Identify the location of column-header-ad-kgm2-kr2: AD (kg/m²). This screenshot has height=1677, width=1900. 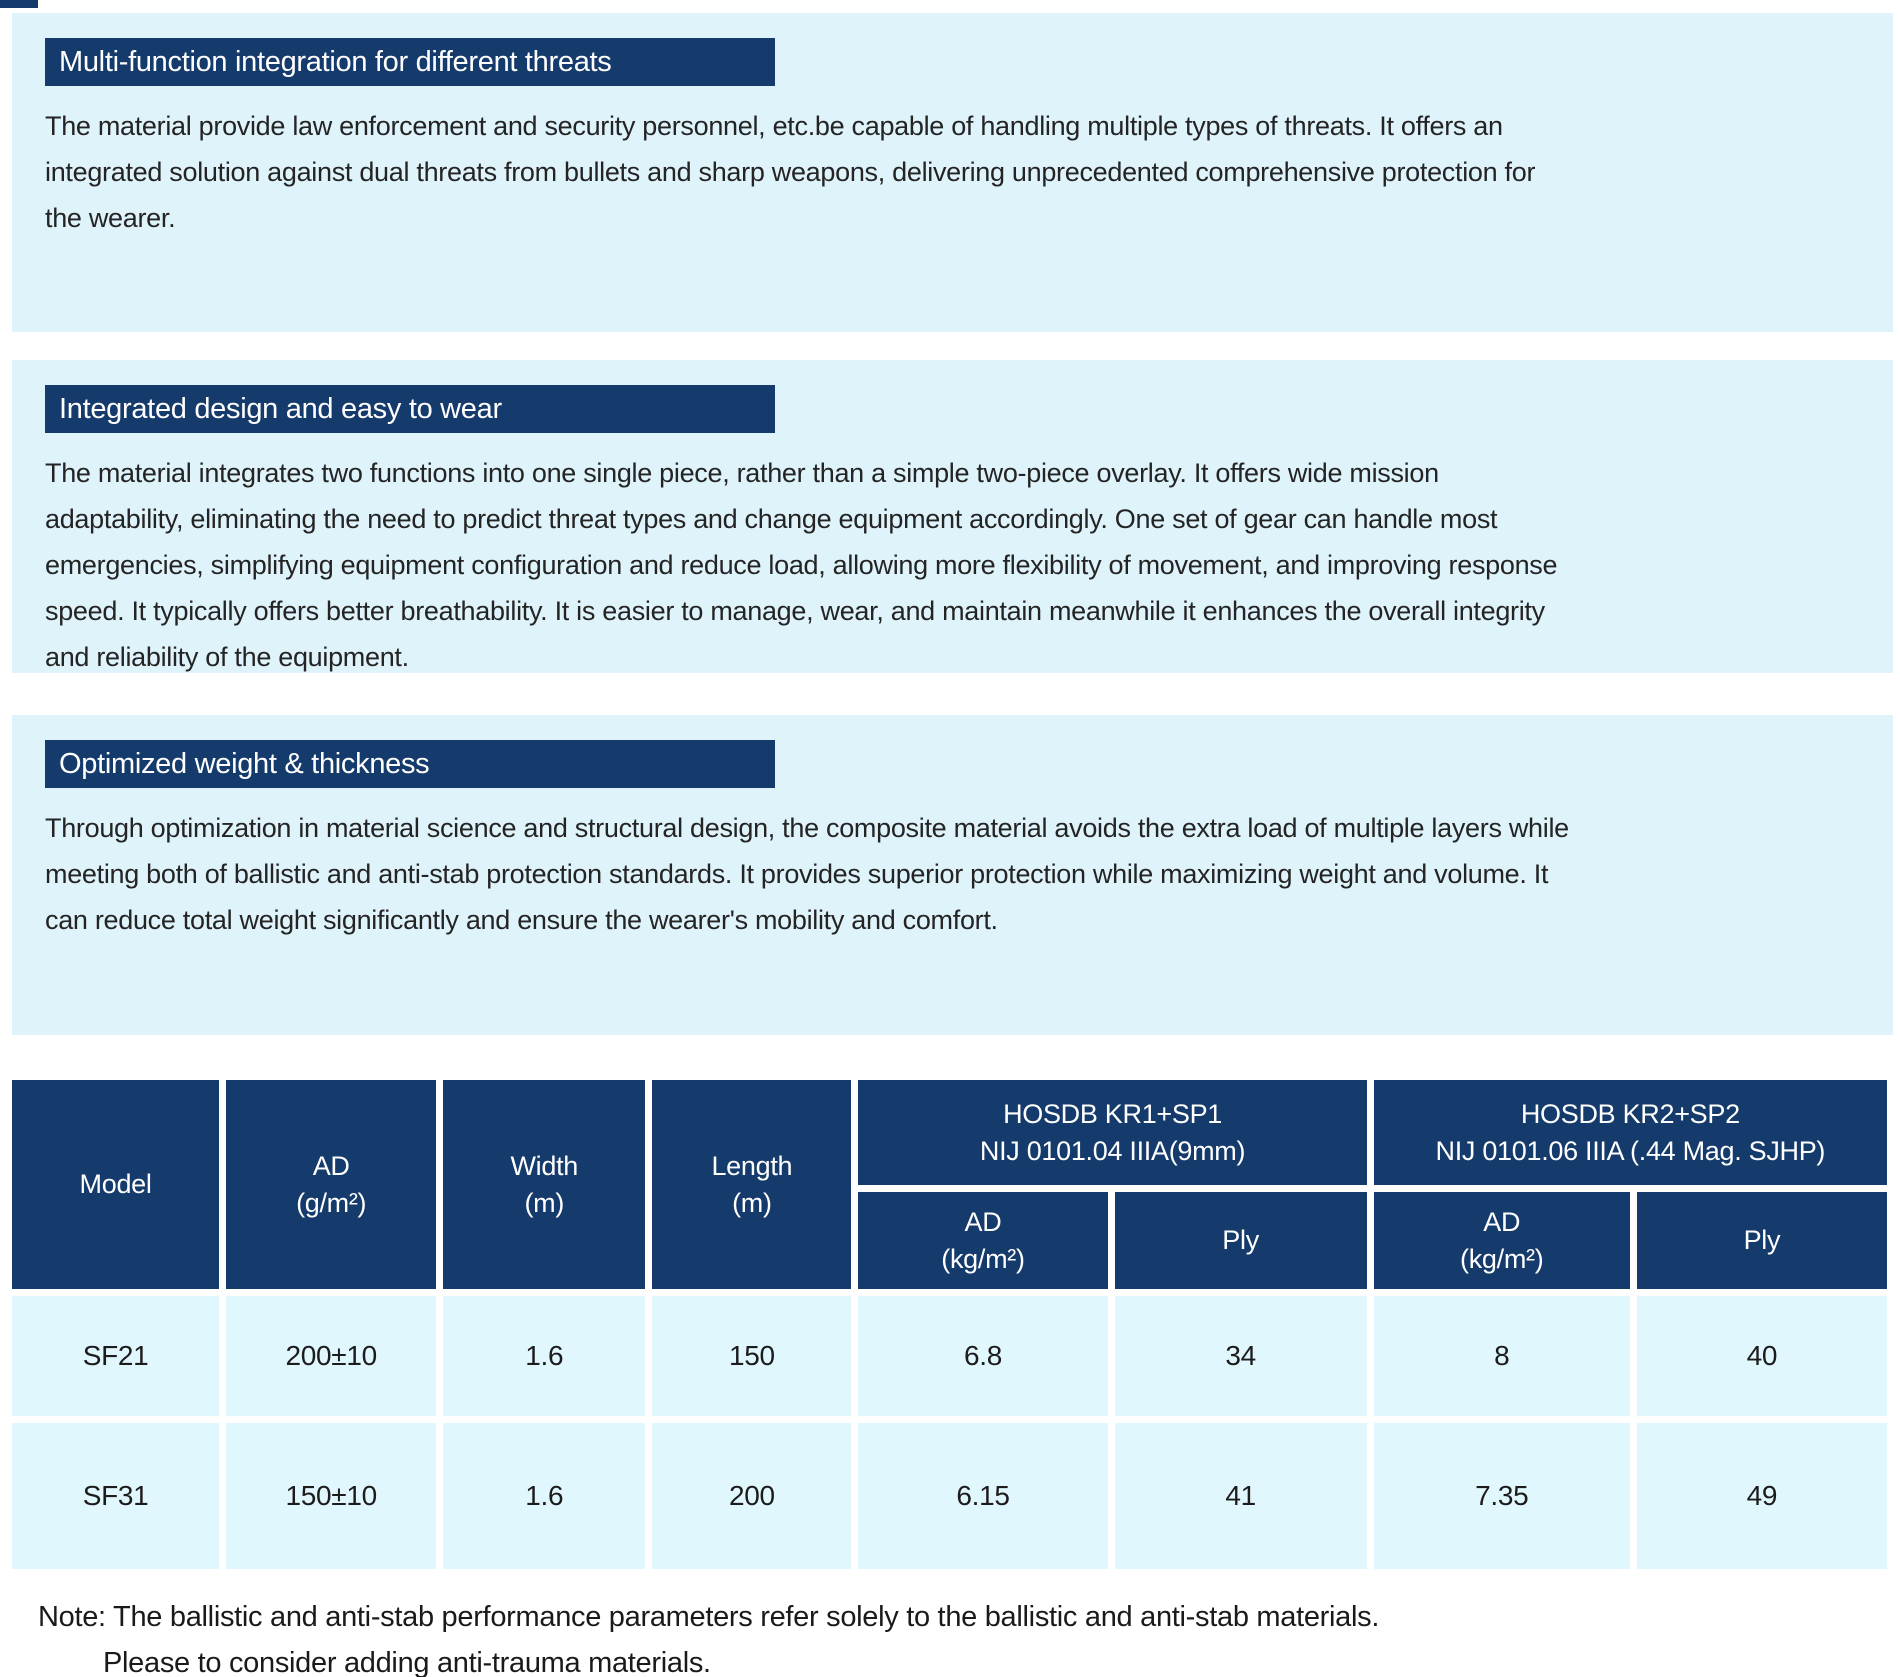
(1501, 1240).